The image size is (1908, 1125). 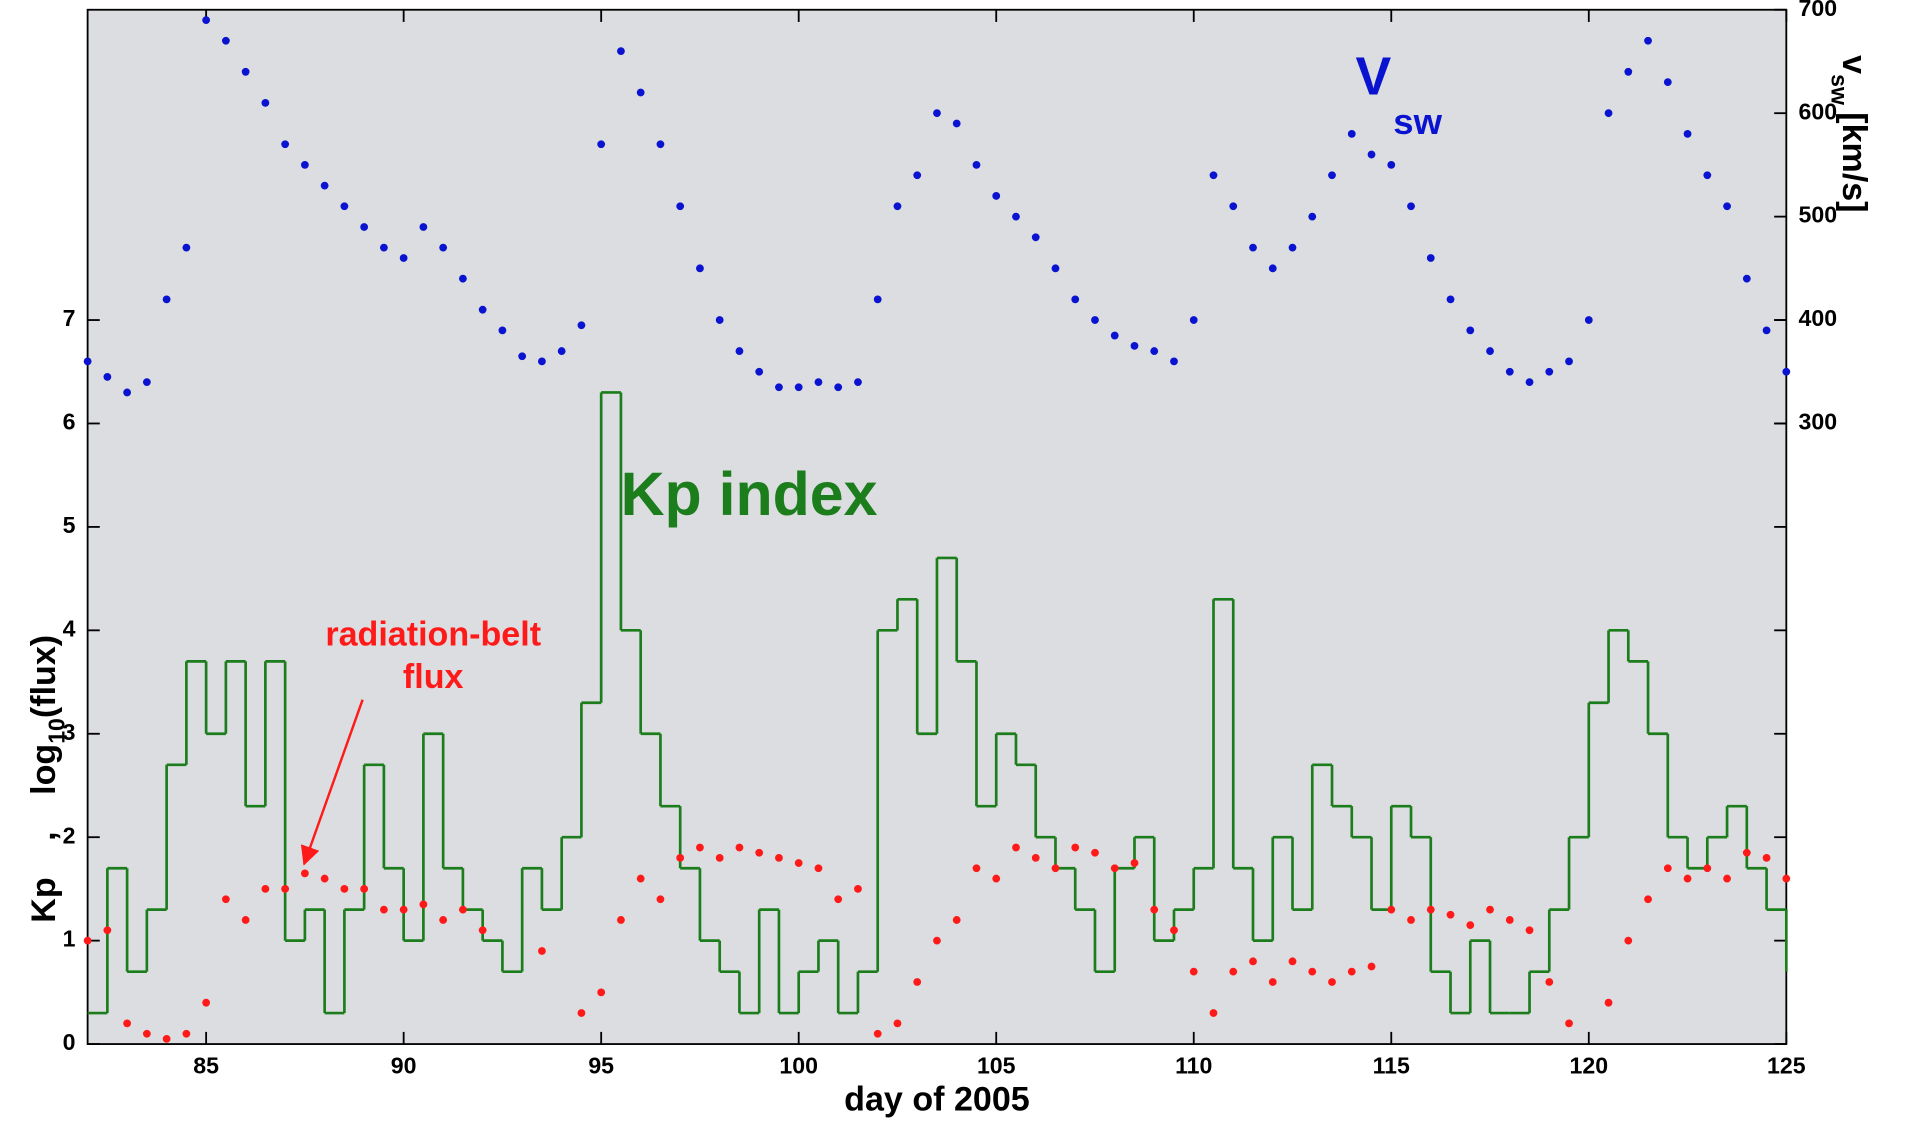 I want to click on x-tick-label: 95, so click(x=601, y=1065).